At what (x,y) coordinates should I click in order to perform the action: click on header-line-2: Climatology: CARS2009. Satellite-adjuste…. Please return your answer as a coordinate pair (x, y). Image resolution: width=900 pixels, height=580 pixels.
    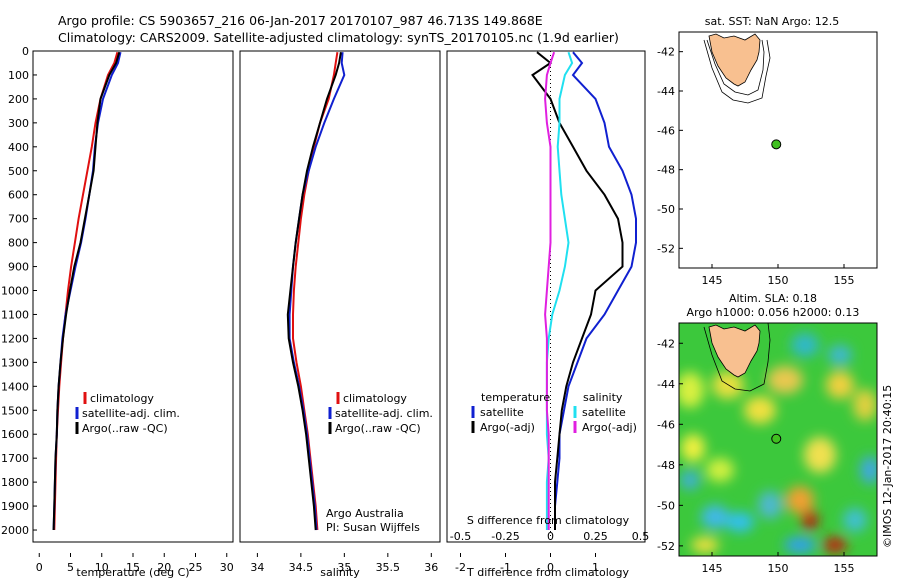
    Looking at the image, I should click on (338, 37).